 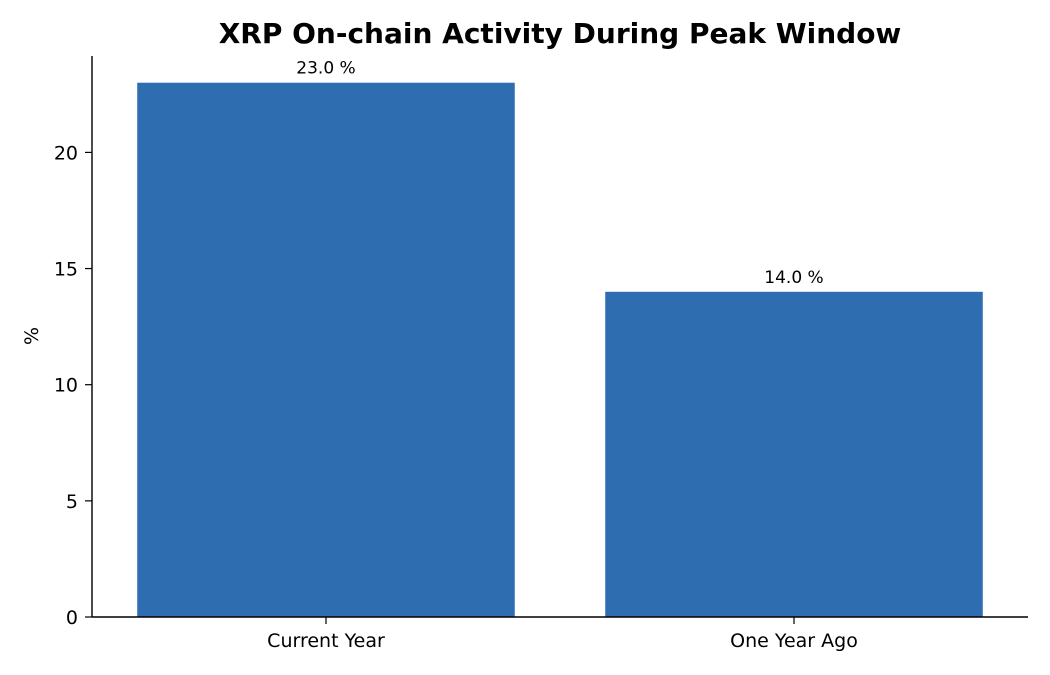 I want to click on y-tick-label-0: 0, so click(x=72, y=618).